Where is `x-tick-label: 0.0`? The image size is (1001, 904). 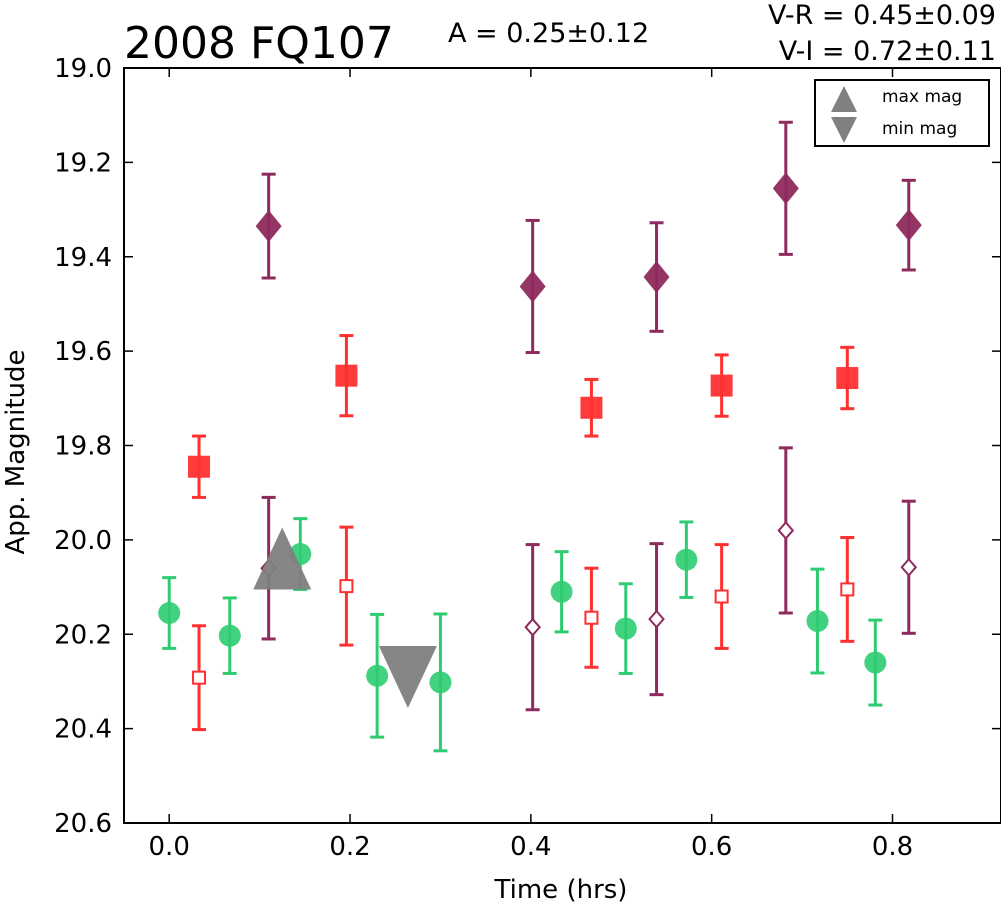 x-tick-label: 0.0 is located at coordinates (169, 847).